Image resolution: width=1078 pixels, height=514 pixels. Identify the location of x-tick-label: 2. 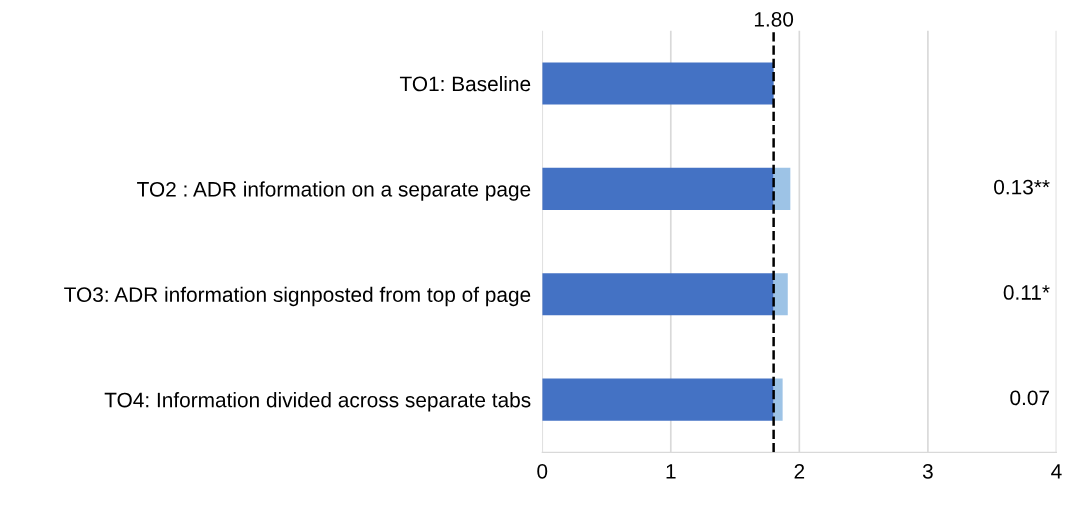
(799, 471).